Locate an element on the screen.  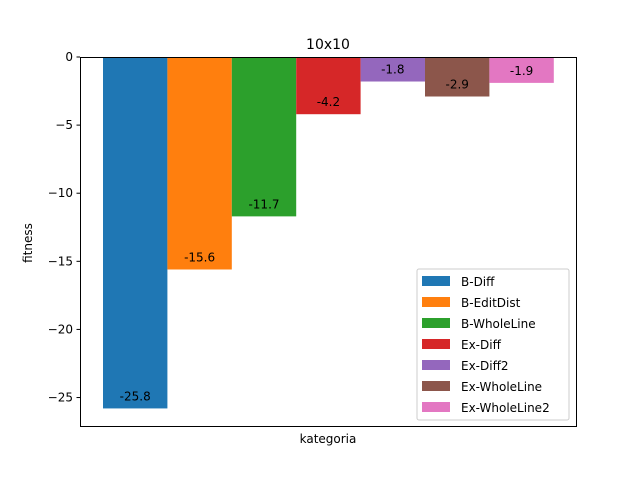
bar-ex-wholeline is located at coordinates (457, 77).